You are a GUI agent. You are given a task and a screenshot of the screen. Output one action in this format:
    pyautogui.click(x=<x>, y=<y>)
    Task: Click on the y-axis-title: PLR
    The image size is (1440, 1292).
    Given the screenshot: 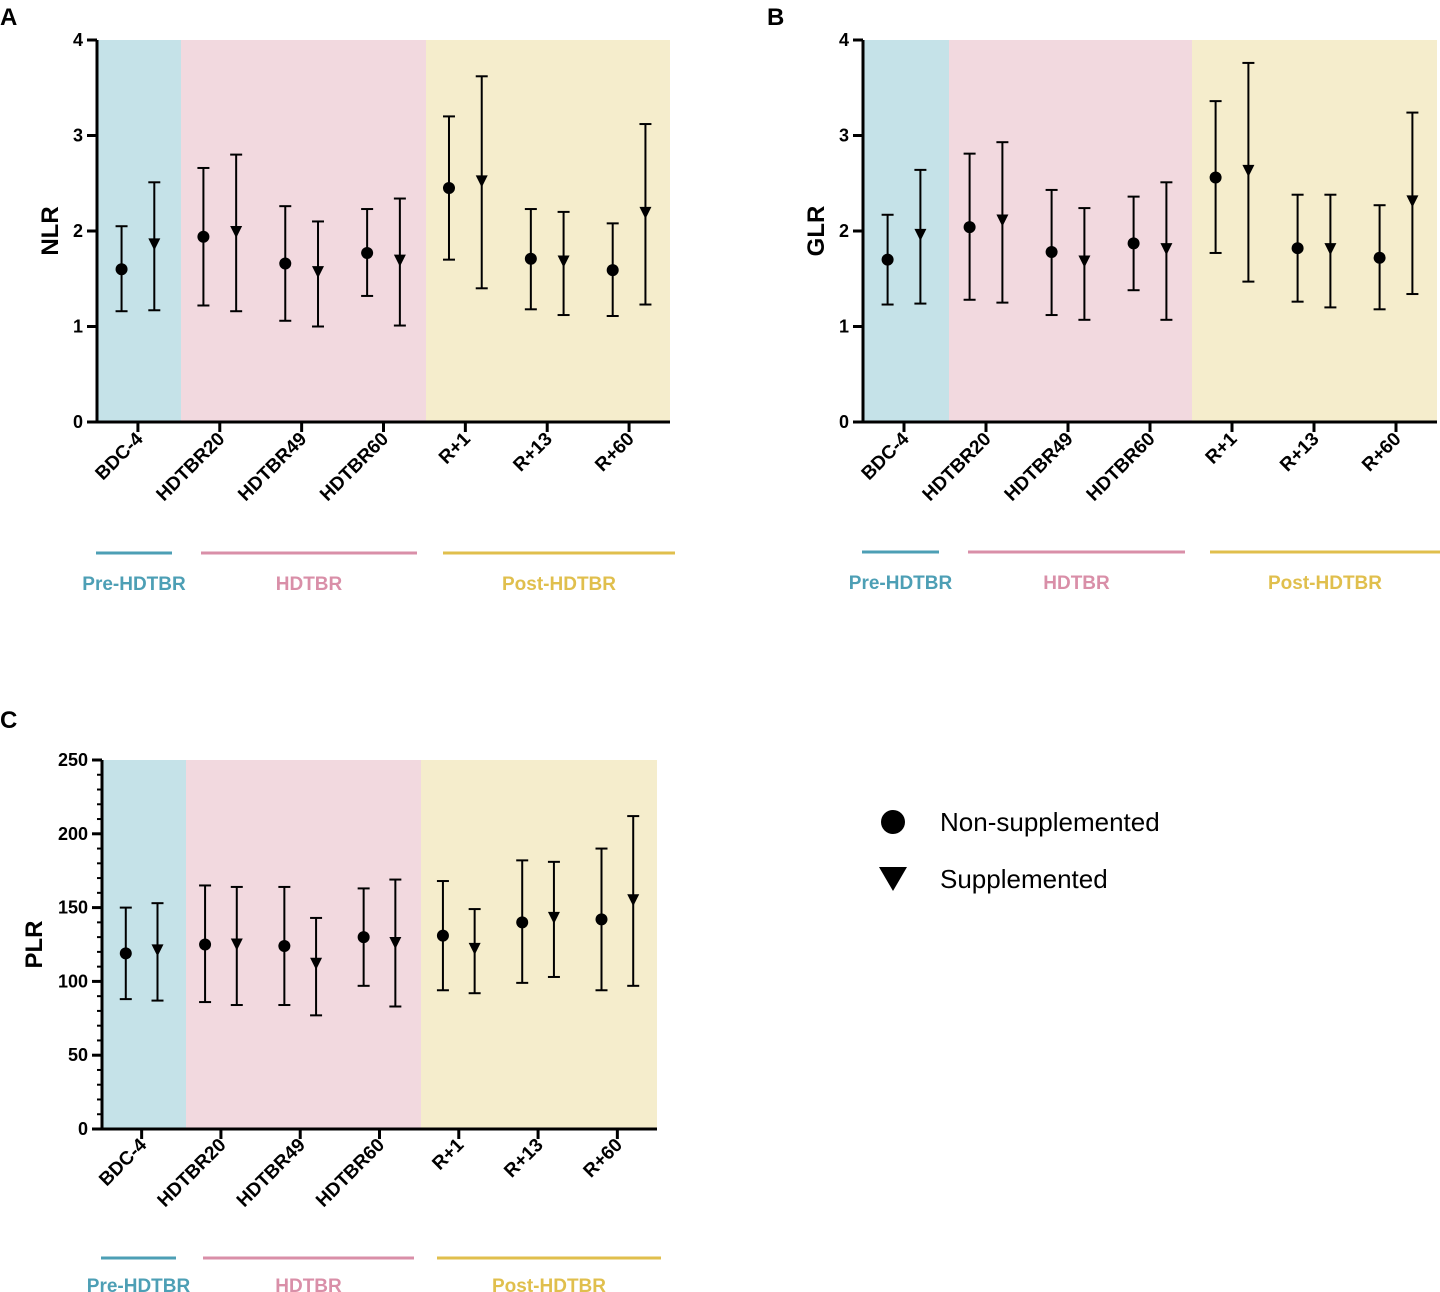 What is the action you would take?
    pyautogui.click(x=34, y=945)
    